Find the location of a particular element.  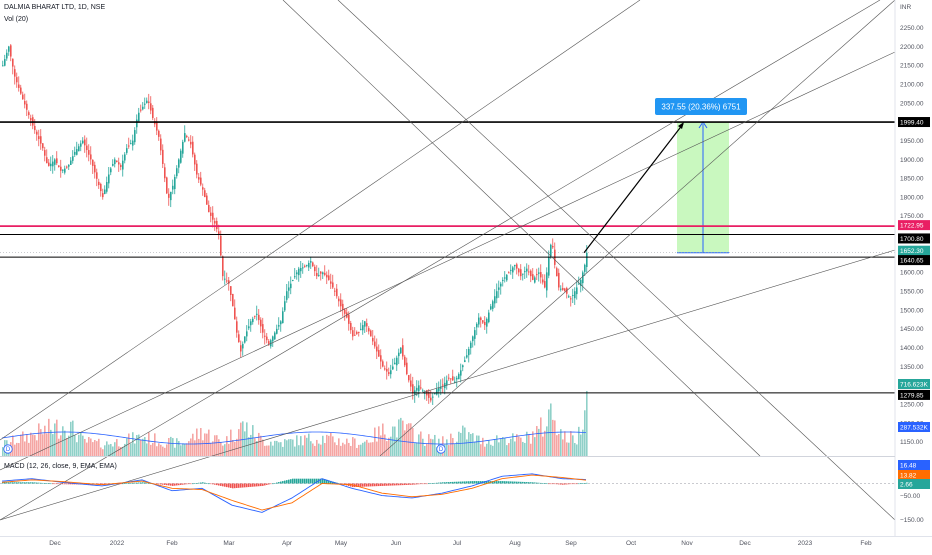

tag-1722-bg is located at coordinates (914, 225).